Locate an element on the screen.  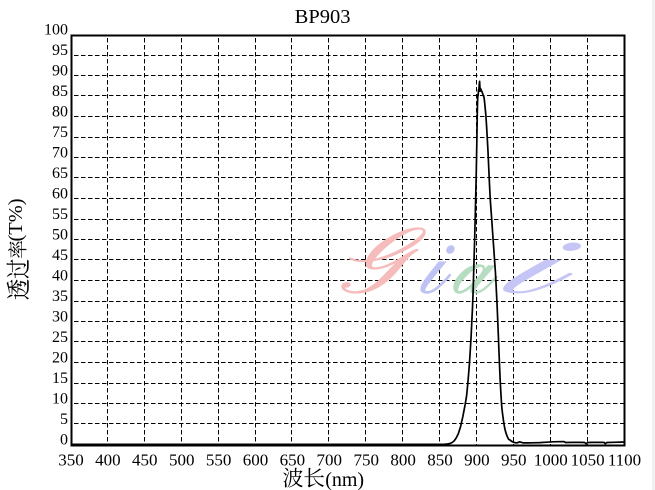
svg-text: 60 is located at coordinates (60, 194).